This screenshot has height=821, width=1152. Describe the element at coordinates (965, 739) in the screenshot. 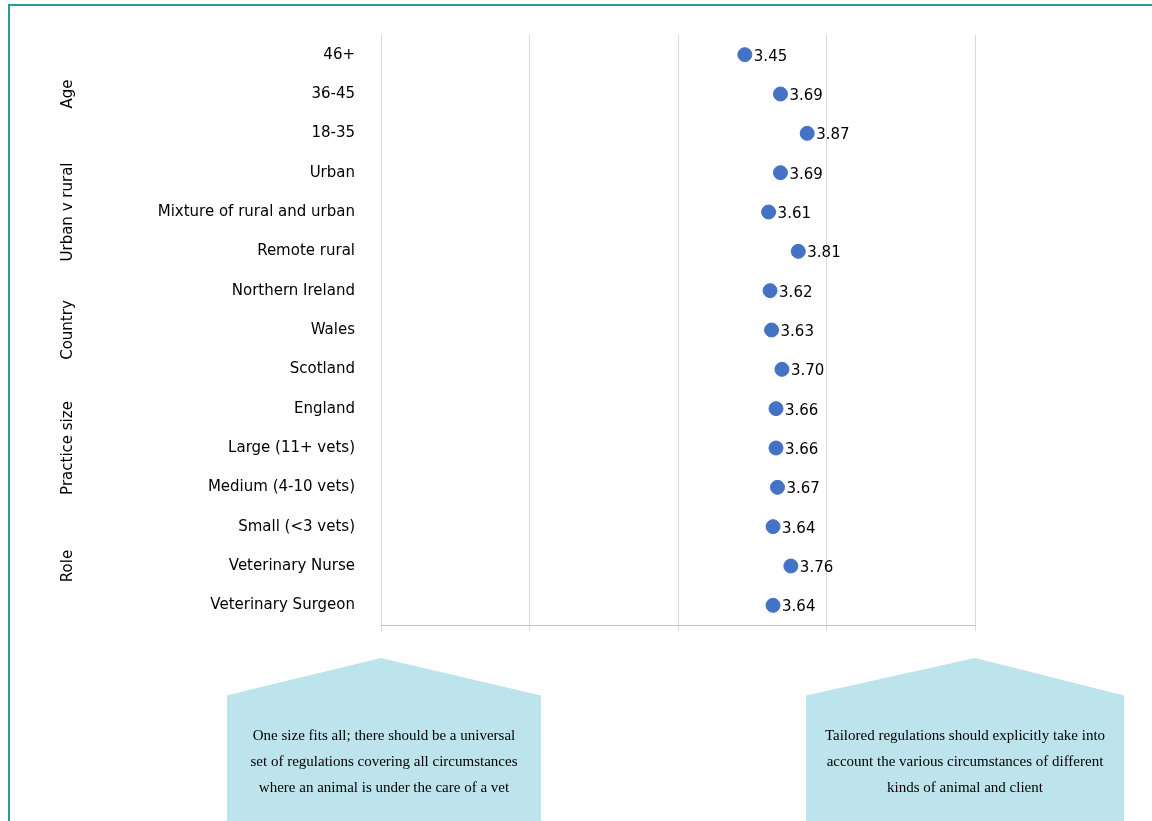

I see `callout-box: Tailored regulations should explicitly take into account the various circumstances of different kinds of animal and client` at that location.